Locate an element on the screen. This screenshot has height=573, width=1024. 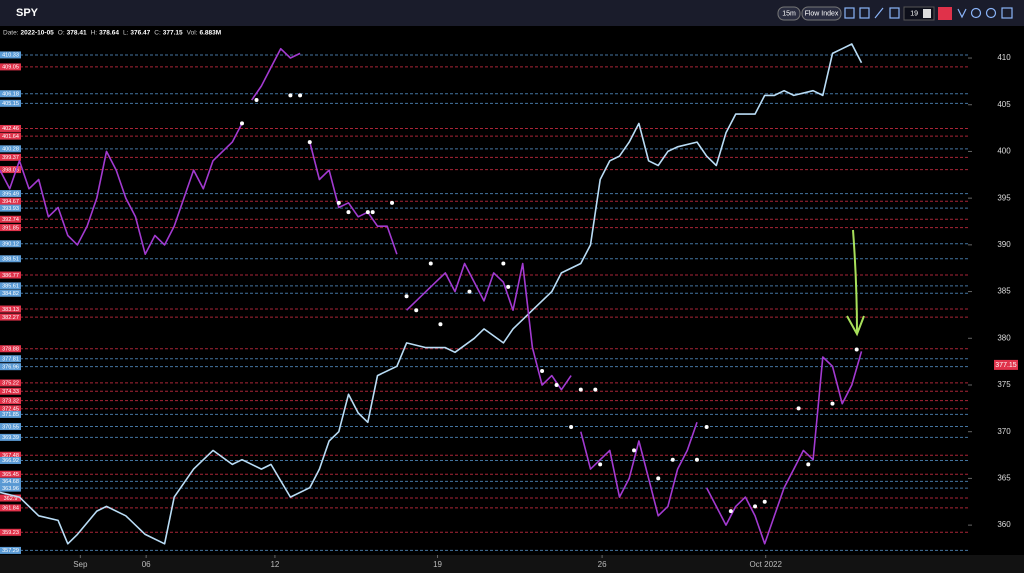
level-label: 367.48 is located at coordinates (10, 456).